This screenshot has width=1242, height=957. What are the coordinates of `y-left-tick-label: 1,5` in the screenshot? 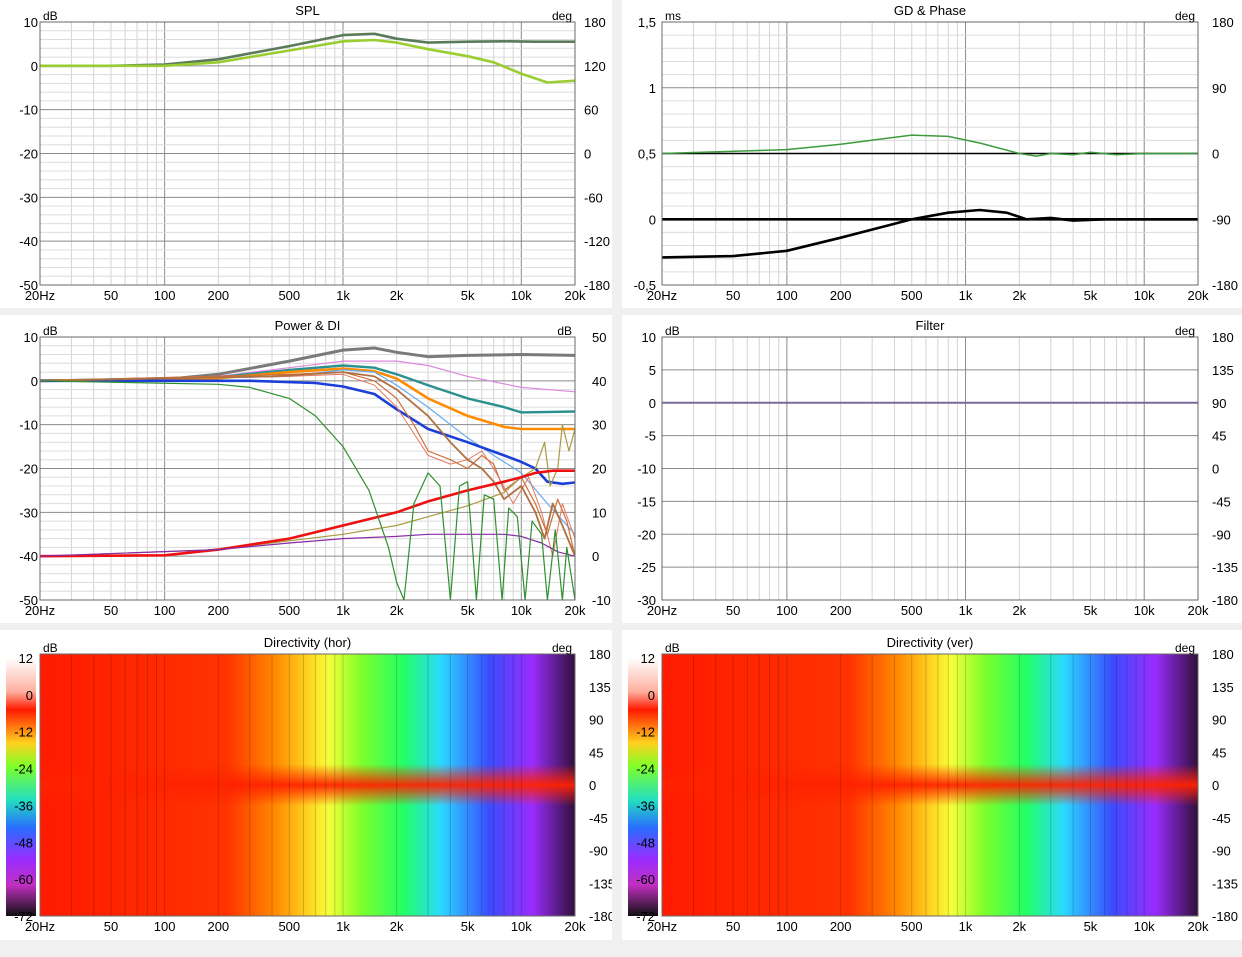 It's located at (647, 22).